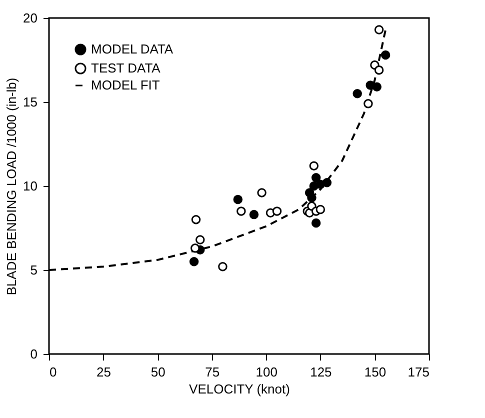 This screenshot has height=418, width=485. I want to click on y-tick-label: 20, so click(30, 18).